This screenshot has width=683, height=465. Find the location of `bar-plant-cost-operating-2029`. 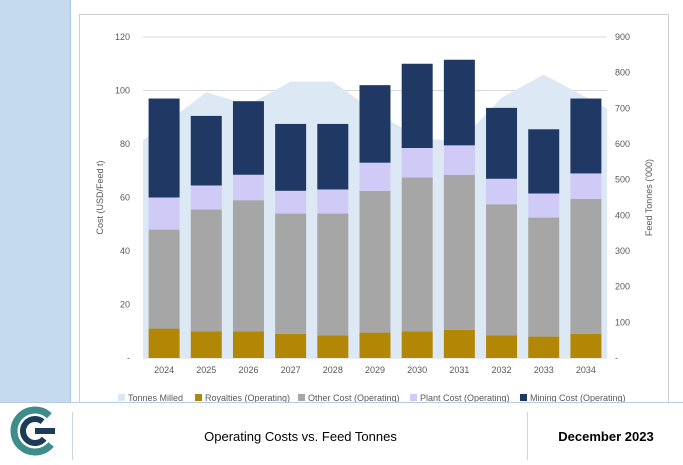

bar-plant-cost-operating-2029 is located at coordinates (375, 176).